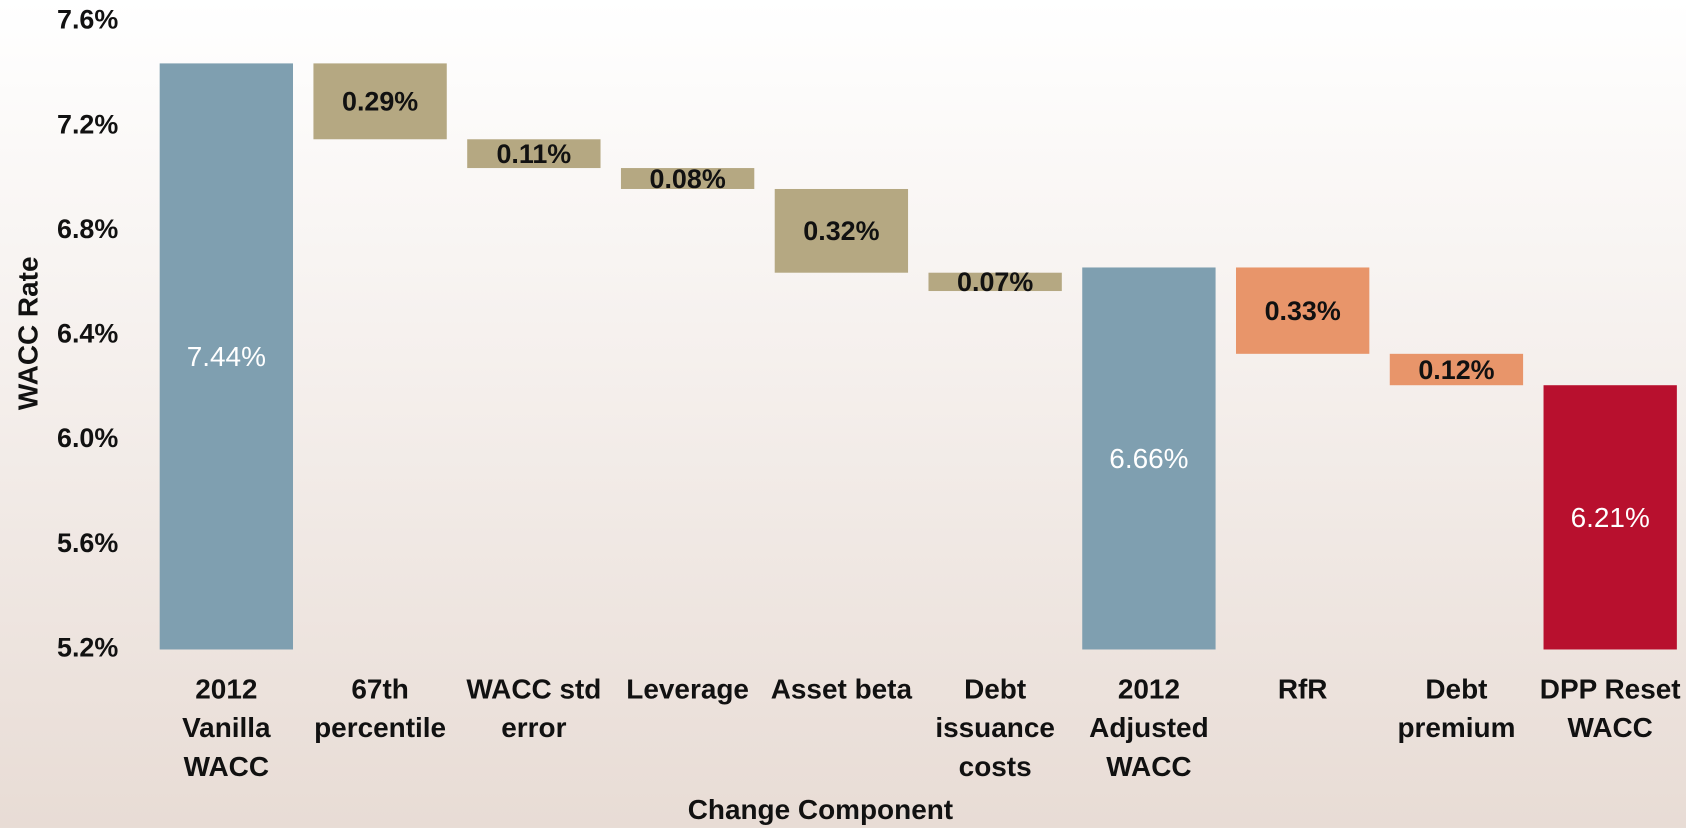 This screenshot has height=828, width=1686. I want to click on label-line: 67th, so click(379, 689).